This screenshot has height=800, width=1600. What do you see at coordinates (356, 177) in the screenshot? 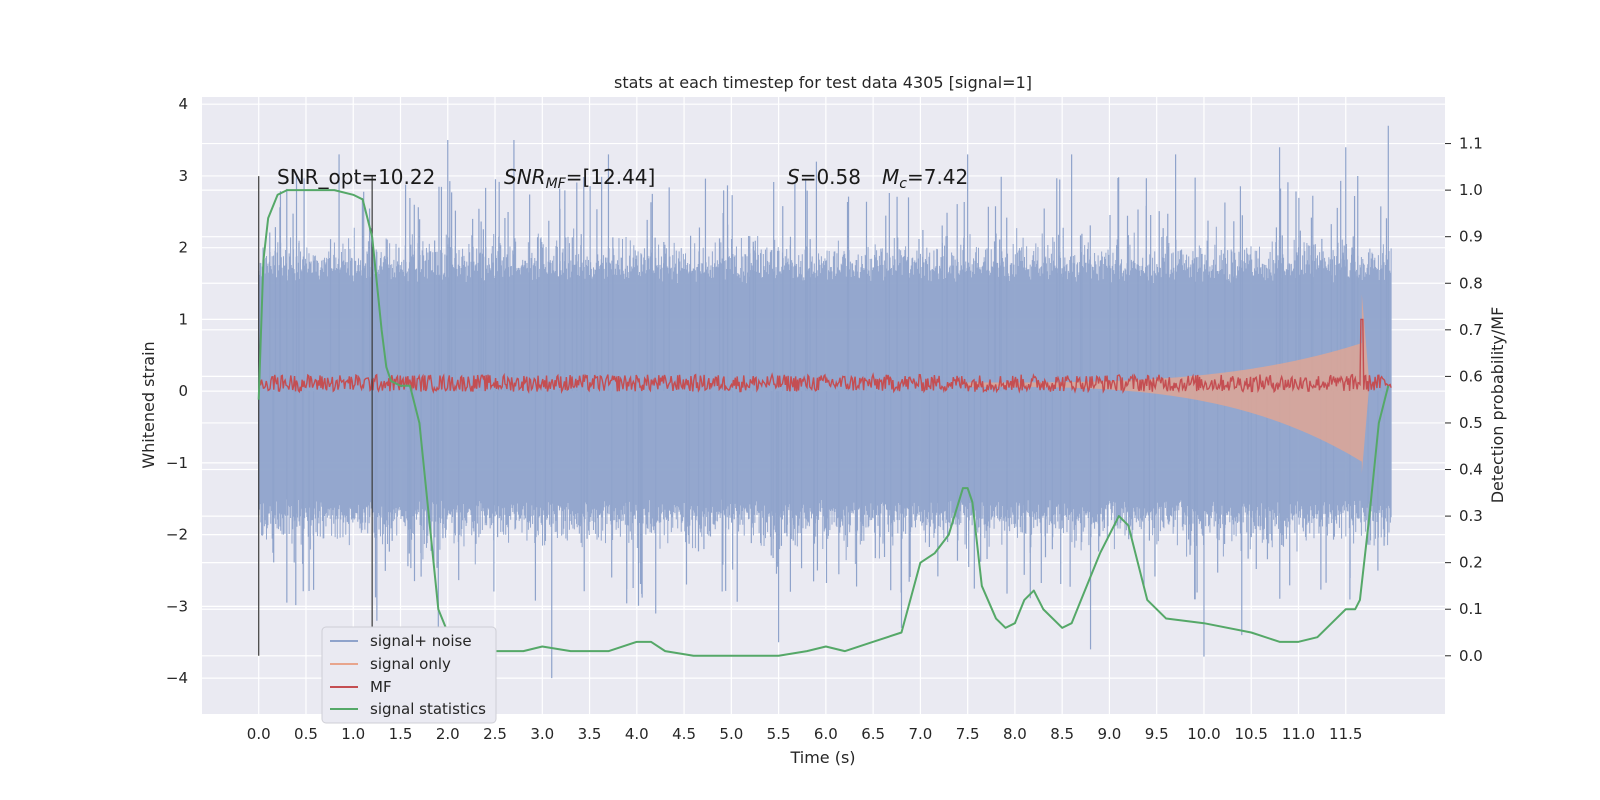
I see `snr-opt-annotation: SNR_opt=10.22` at bounding box center [356, 177].